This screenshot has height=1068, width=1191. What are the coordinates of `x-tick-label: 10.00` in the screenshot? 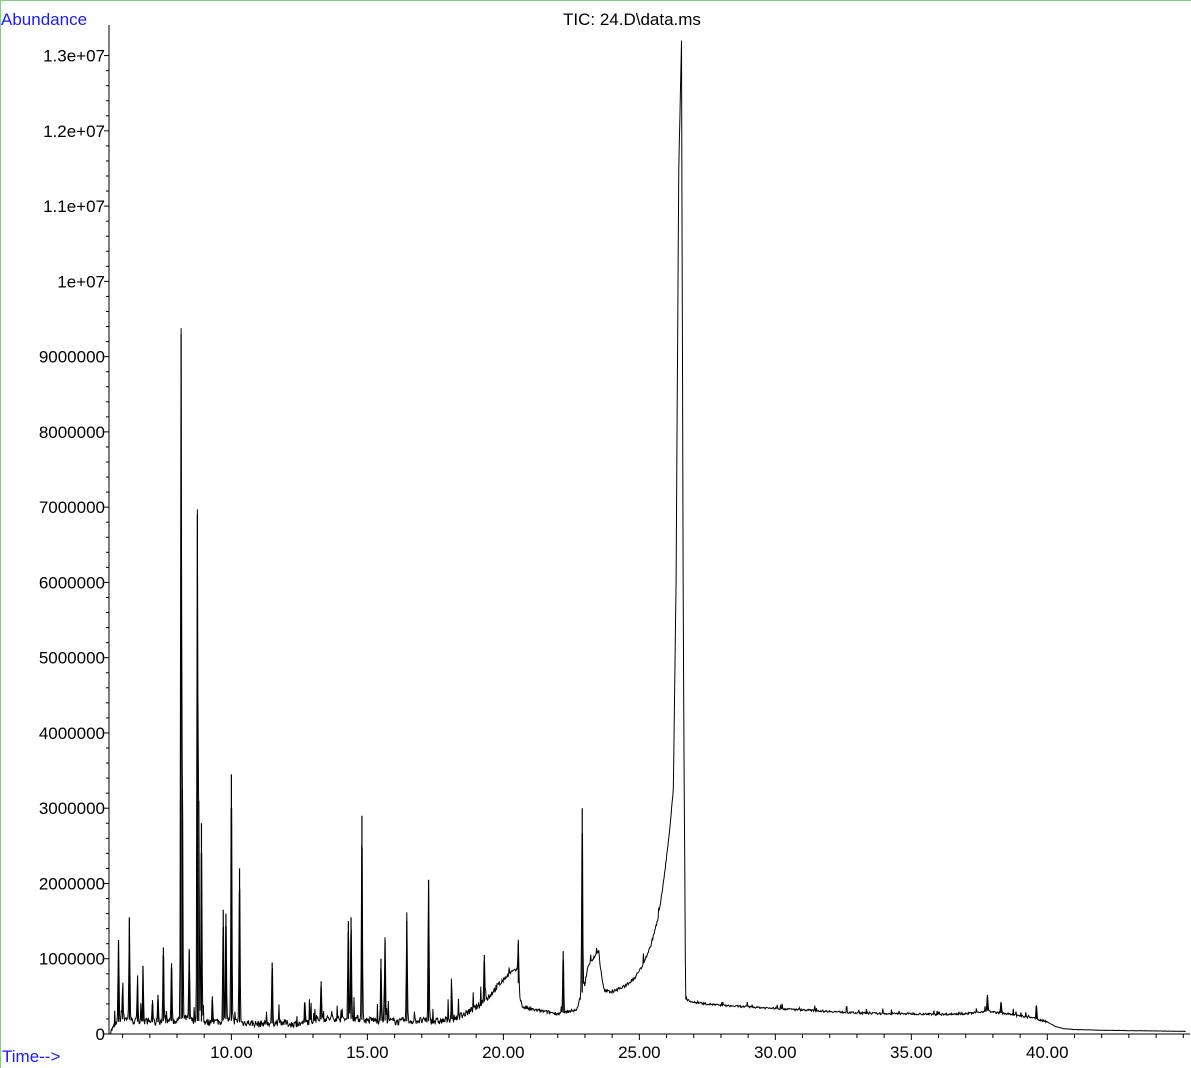 It's located at (231, 1052).